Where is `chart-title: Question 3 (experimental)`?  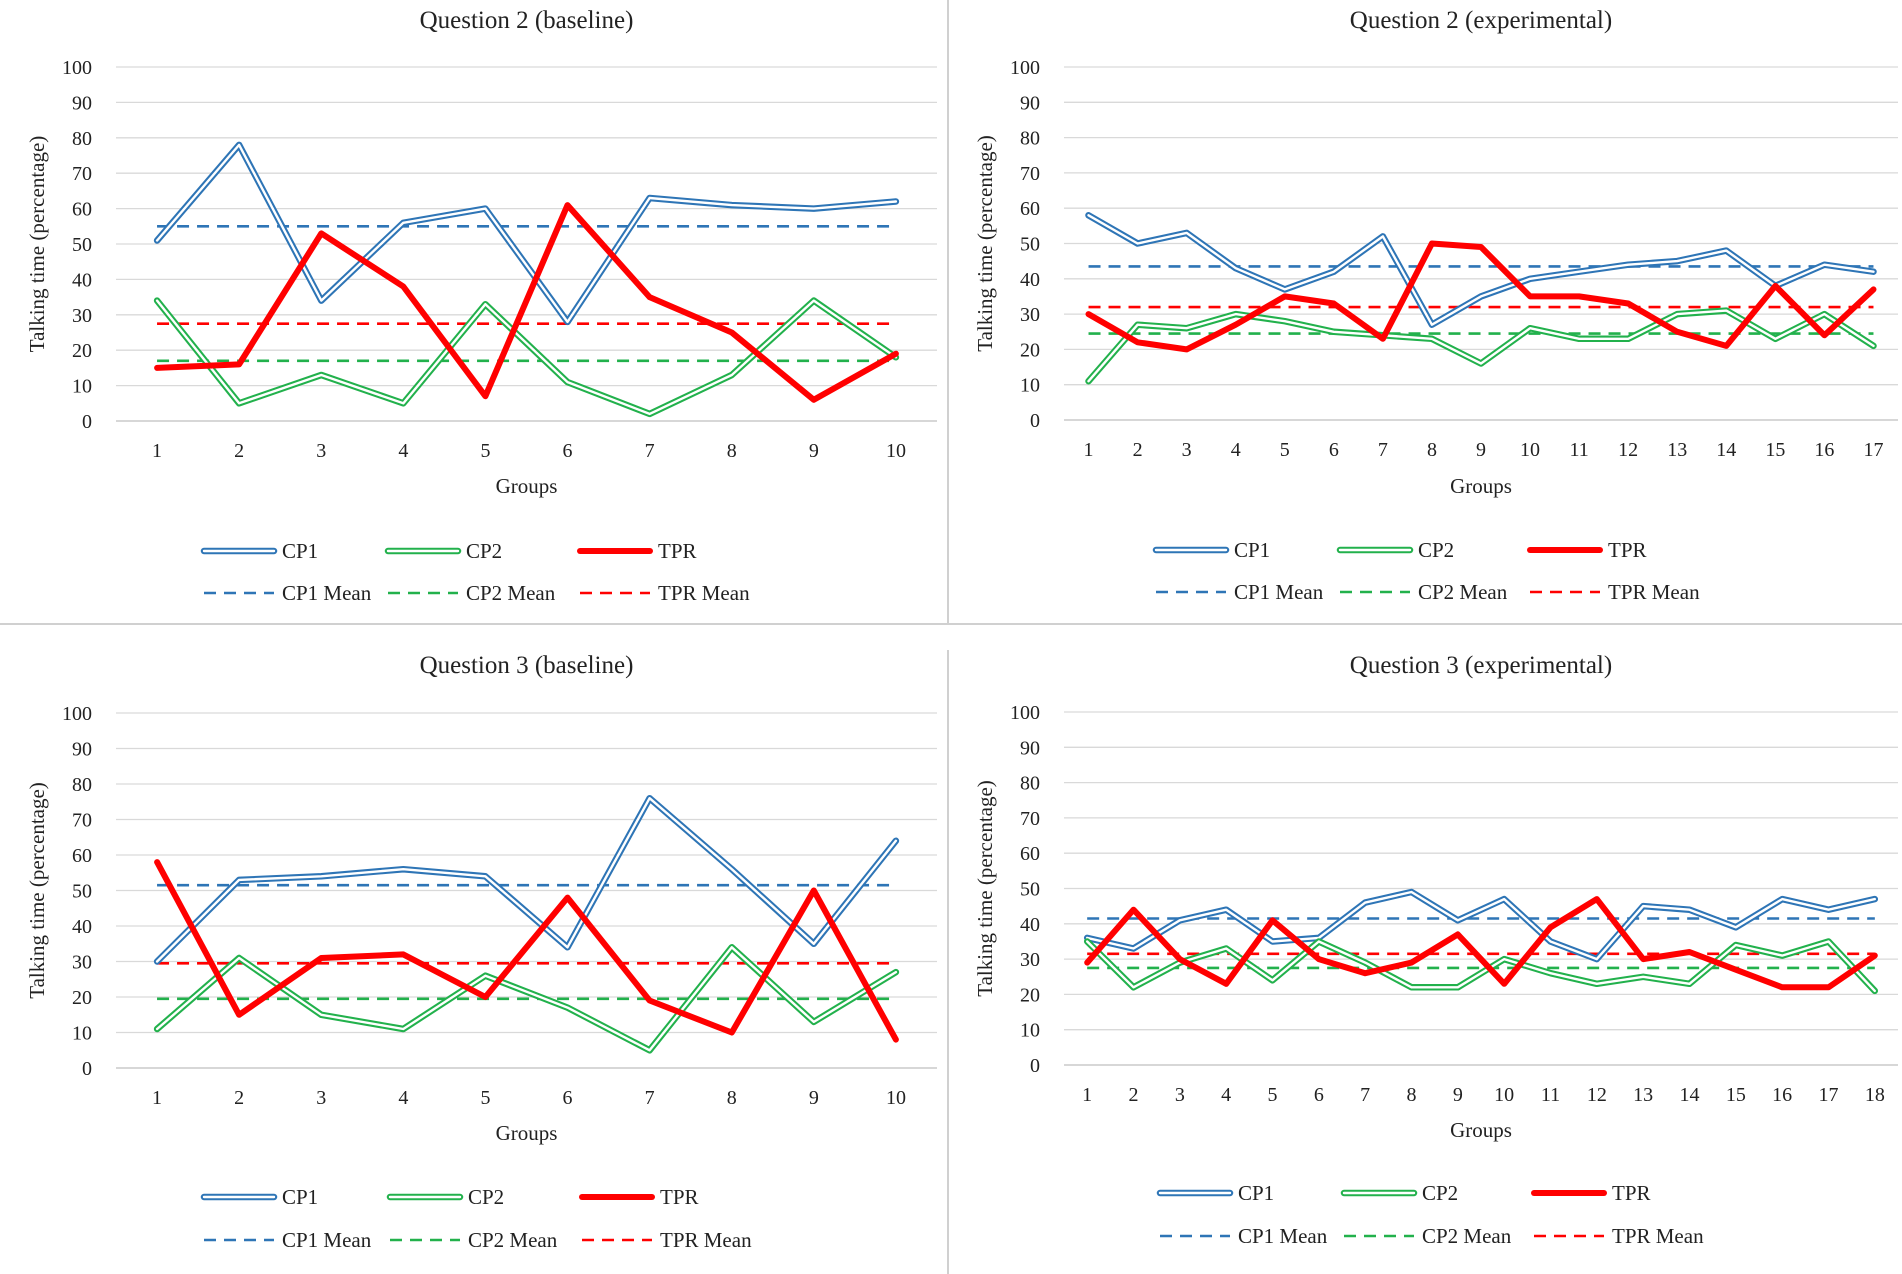 chart-title: Question 3 (experimental) is located at coordinates (1481, 665).